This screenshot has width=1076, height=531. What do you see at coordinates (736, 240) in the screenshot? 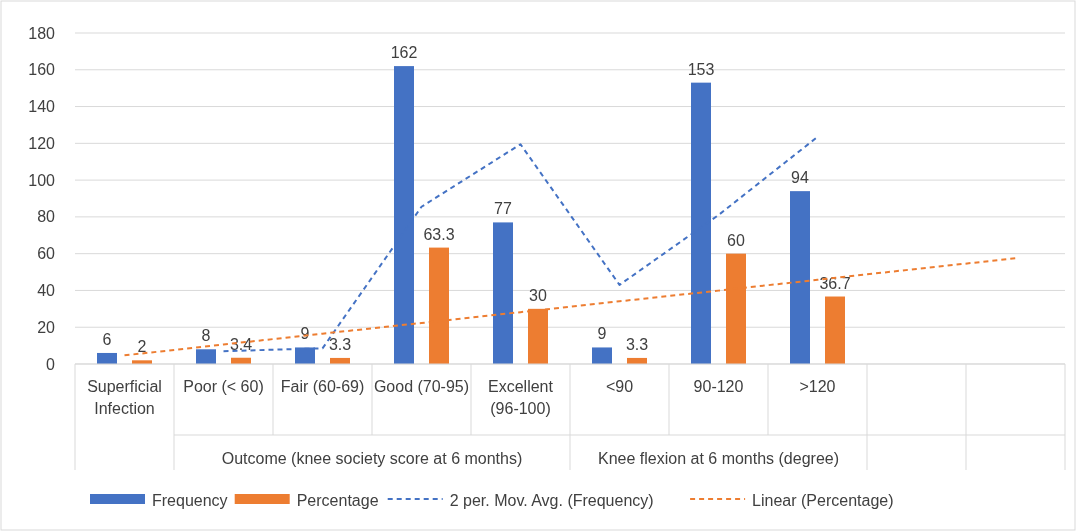
I see `data-label: 60` at bounding box center [736, 240].